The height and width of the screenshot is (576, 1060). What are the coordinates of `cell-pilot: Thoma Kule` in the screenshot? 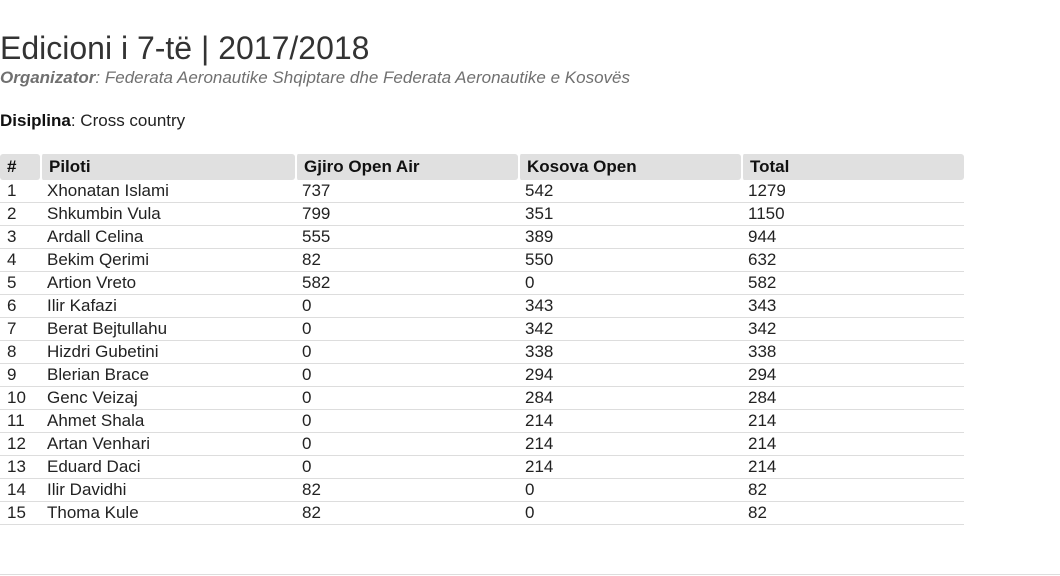 It's located at (167, 513).